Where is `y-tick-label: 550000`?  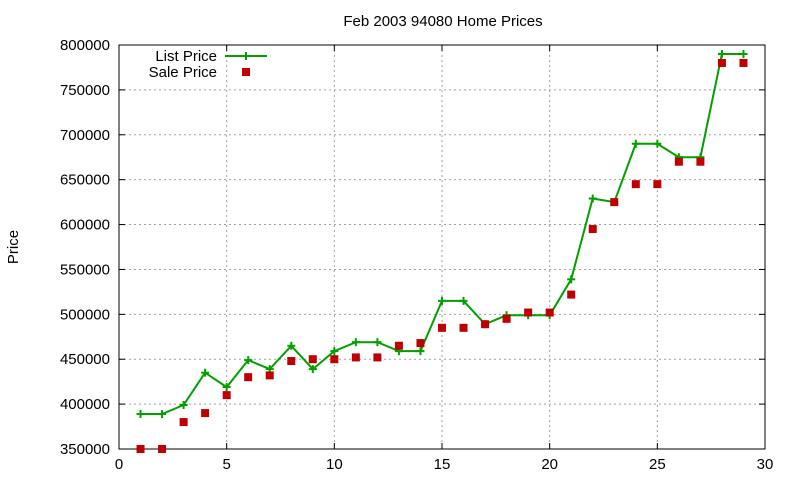 y-tick-label: 550000 is located at coordinates (85, 269).